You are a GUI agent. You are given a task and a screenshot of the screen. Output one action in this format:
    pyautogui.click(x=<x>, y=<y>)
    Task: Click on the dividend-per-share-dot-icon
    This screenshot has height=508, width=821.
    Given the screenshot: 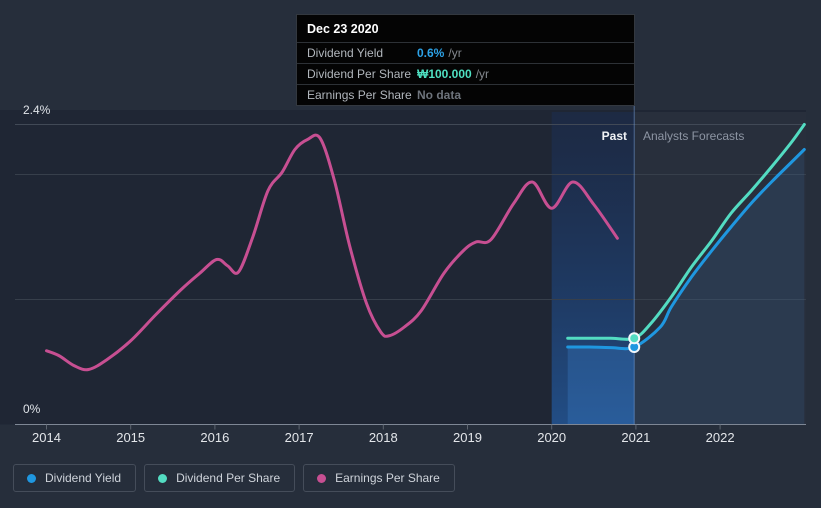 What is the action you would take?
    pyautogui.click(x=163, y=478)
    